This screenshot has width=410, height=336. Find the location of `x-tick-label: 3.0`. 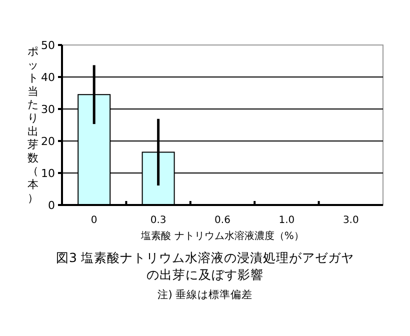

x-tick-label: 3.0 is located at coordinates (350, 220).